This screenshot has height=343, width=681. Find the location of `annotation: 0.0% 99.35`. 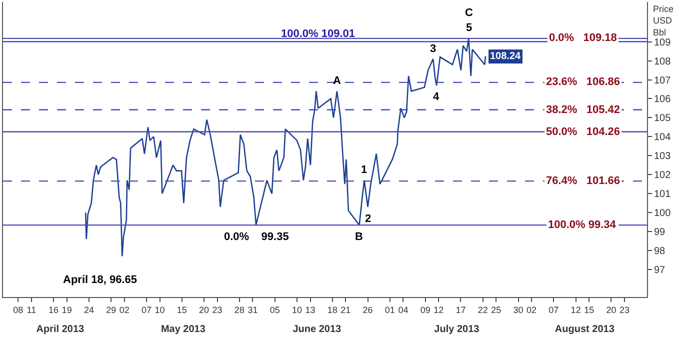

annotation: 0.0% 99.35 is located at coordinates (256, 237).